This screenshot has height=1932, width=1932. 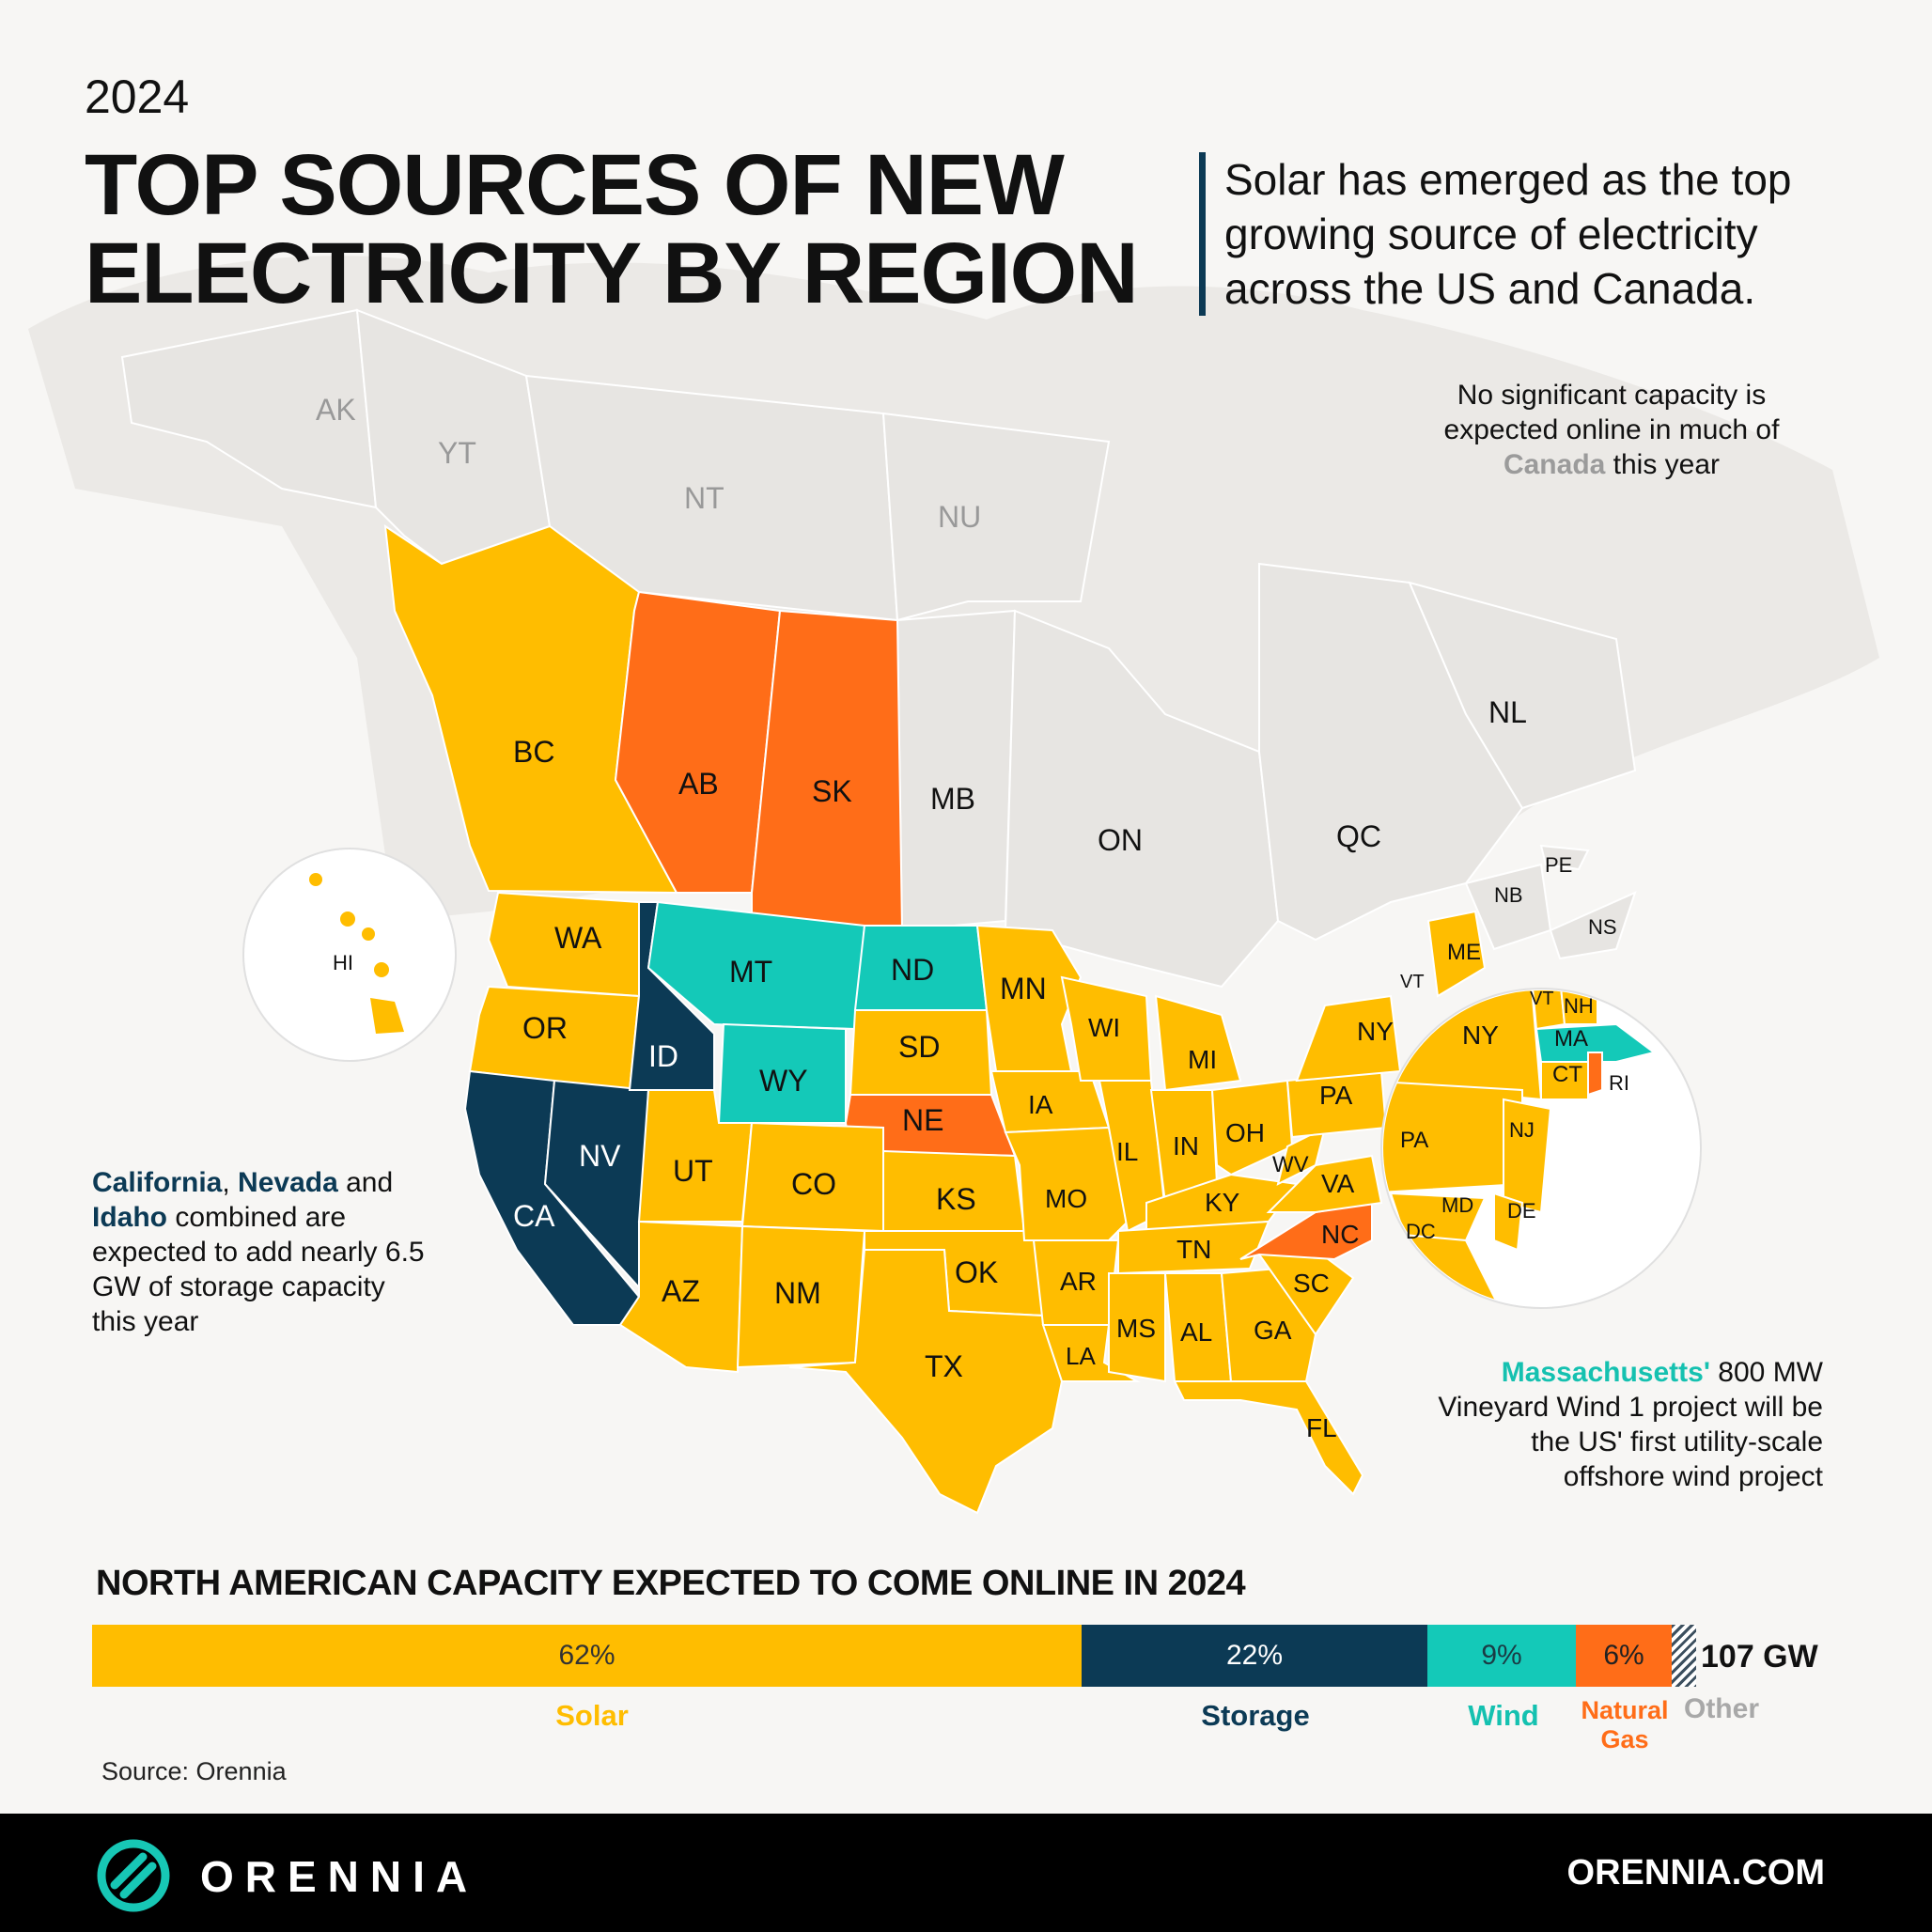 What do you see at coordinates (1120, 840) in the screenshot?
I see `label-ON: ON` at bounding box center [1120, 840].